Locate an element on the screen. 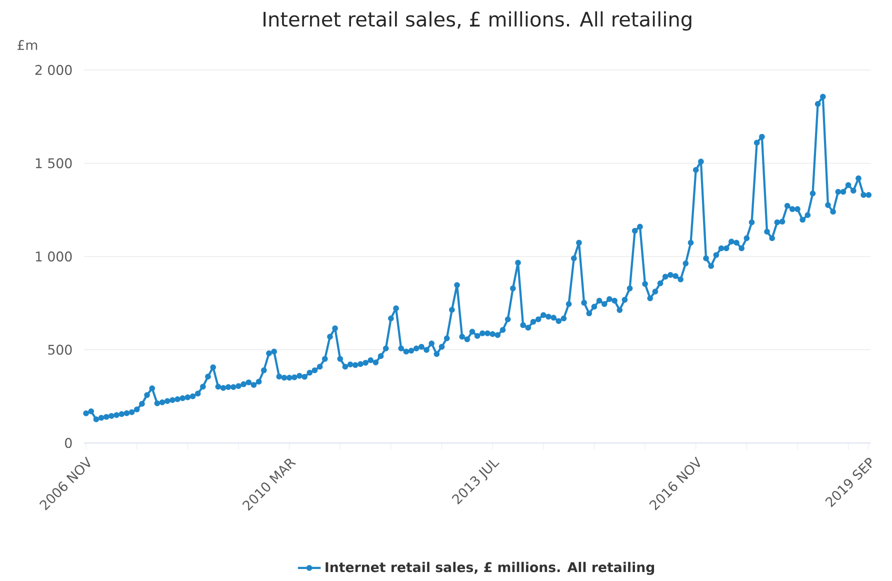 The height and width of the screenshot is (581, 892). y-tick-label: 1 000 is located at coordinates (54, 256).